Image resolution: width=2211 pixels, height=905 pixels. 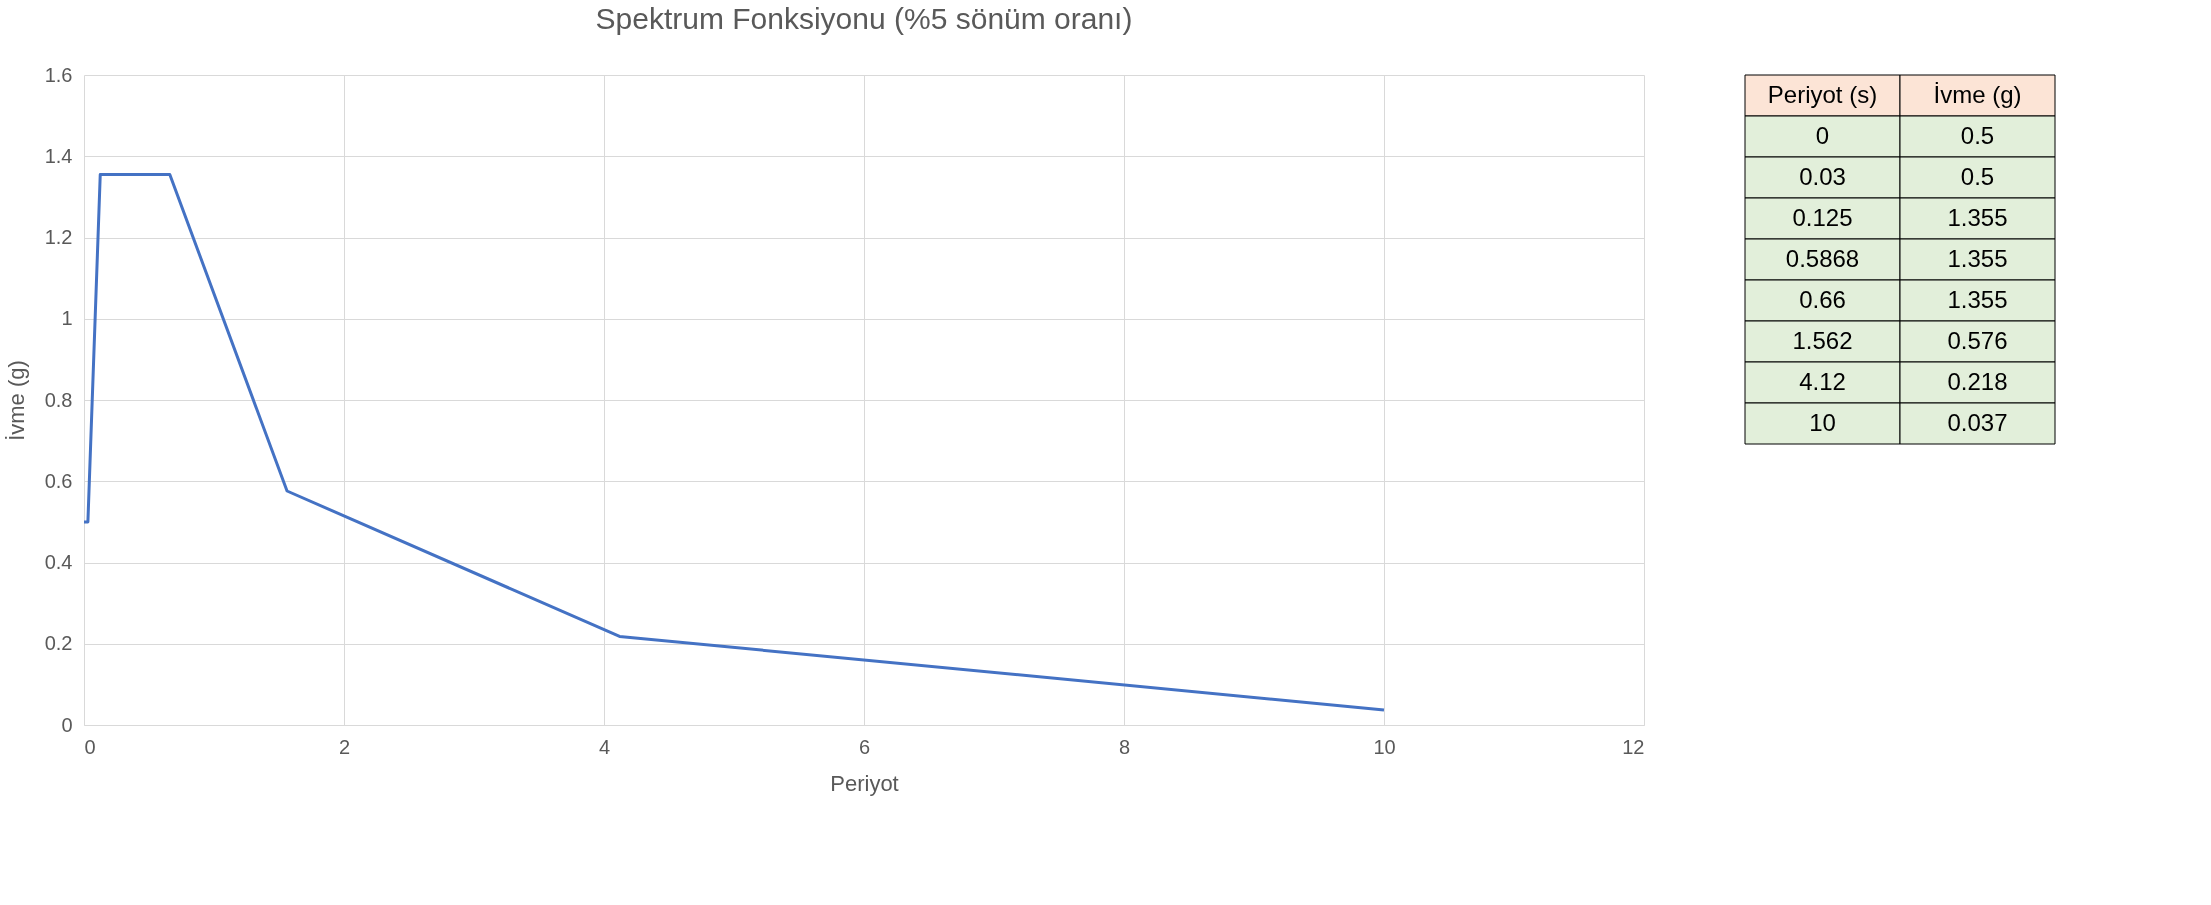 I want to click on y-tick-label: 1.2, so click(x=58, y=237).